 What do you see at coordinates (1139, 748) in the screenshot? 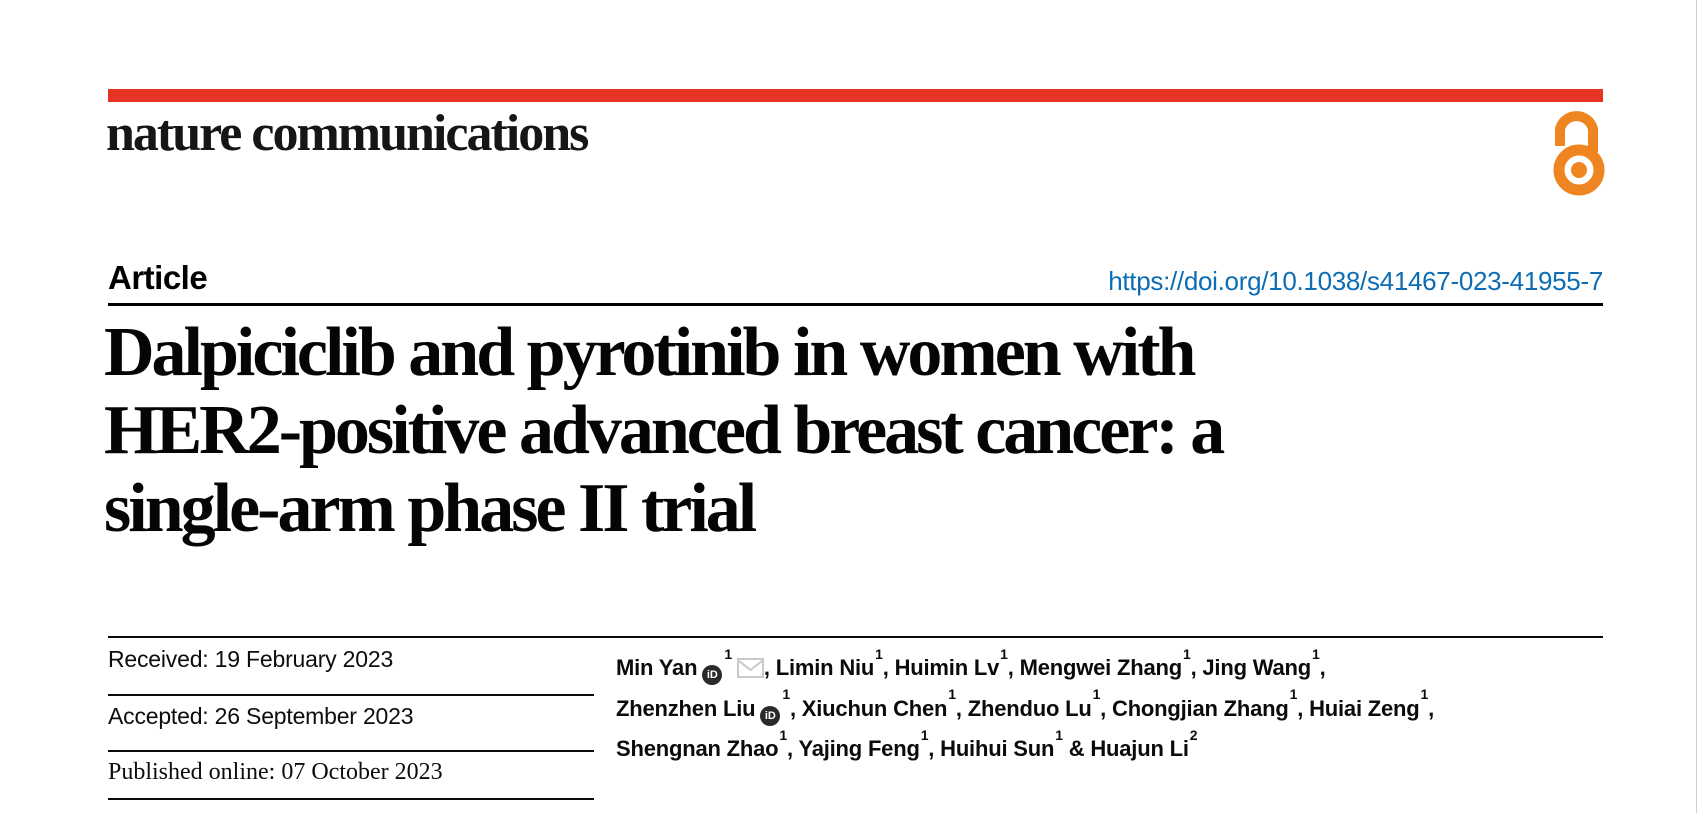
I see `author-name: Huajun Li` at bounding box center [1139, 748].